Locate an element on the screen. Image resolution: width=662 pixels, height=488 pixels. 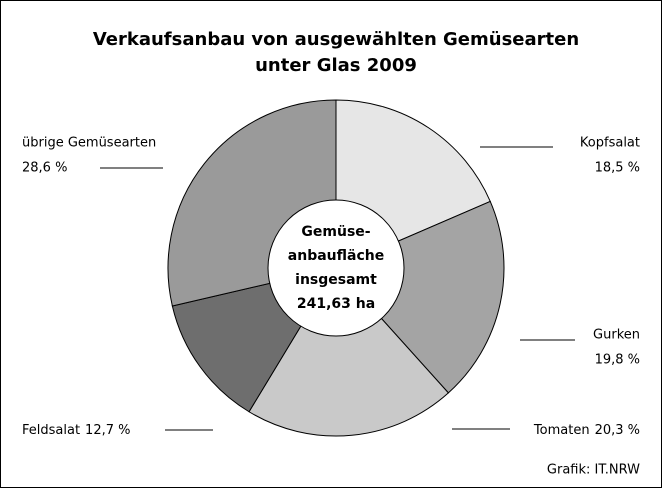
value-label: 12,7 % is located at coordinates (107, 430).